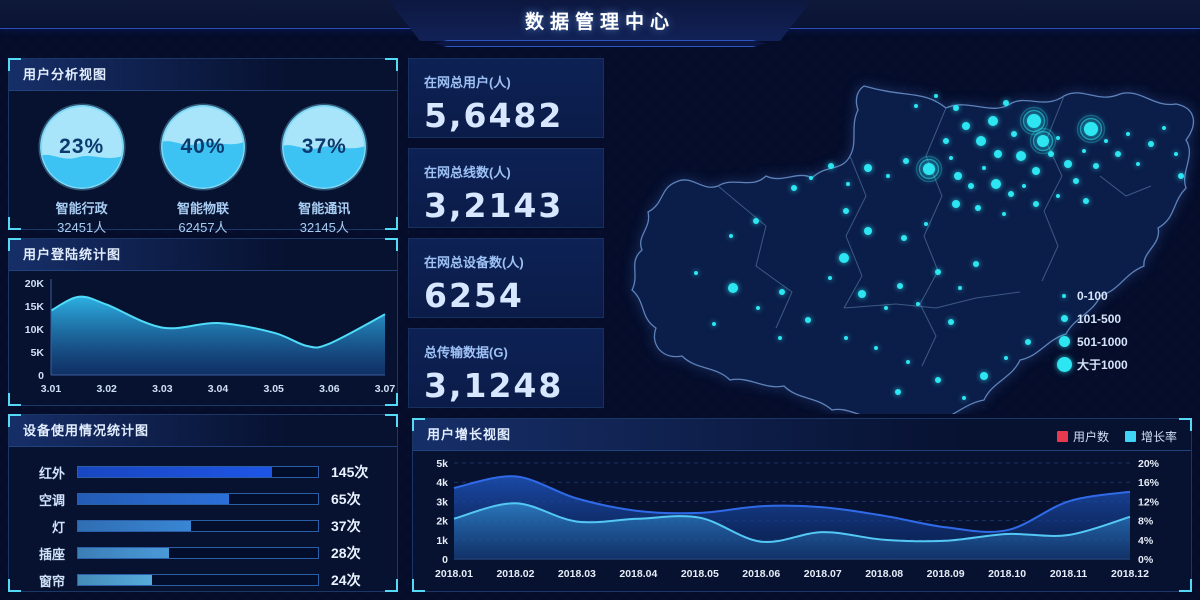  Describe the element at coordinates (1089, 295) in the screenshot. I see `map-legend-item: 0-100` at that location.